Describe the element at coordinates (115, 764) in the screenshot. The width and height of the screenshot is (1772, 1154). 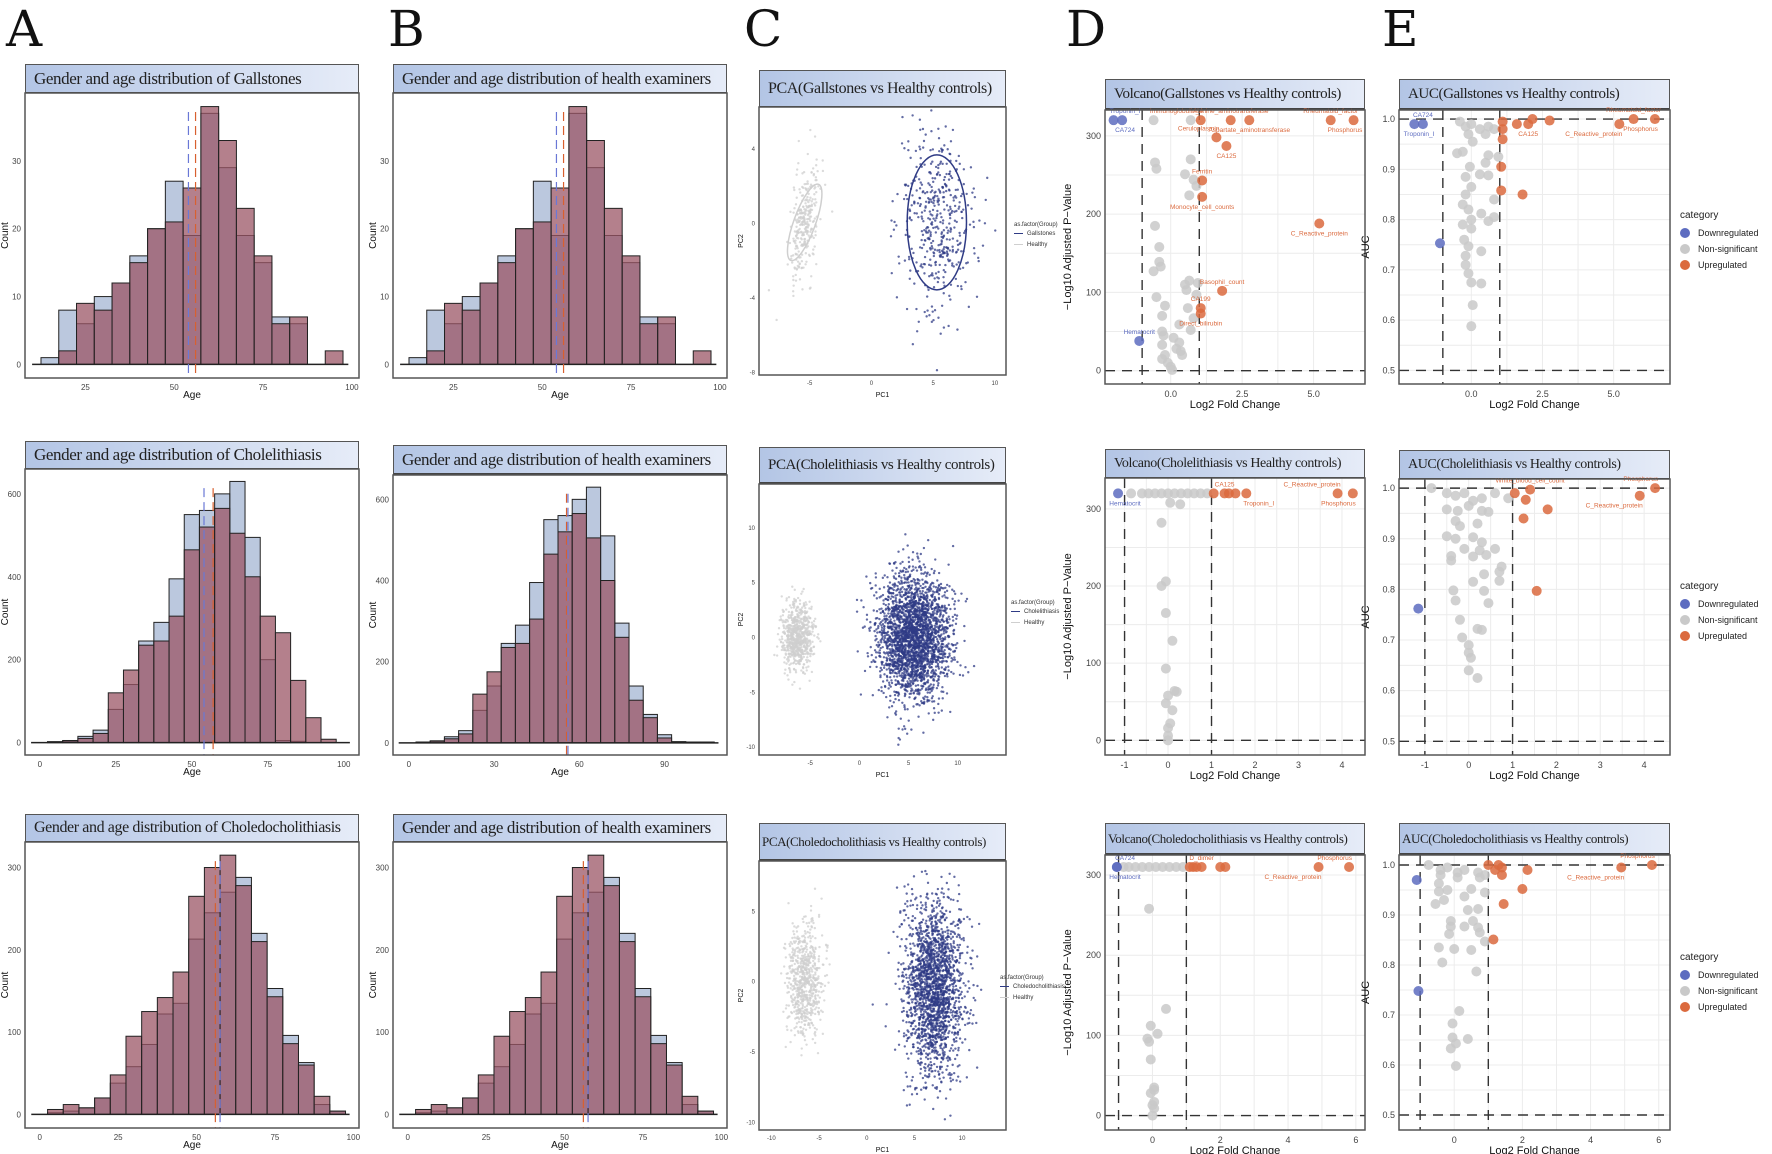
I see `x-tick-label: 25` at that location.